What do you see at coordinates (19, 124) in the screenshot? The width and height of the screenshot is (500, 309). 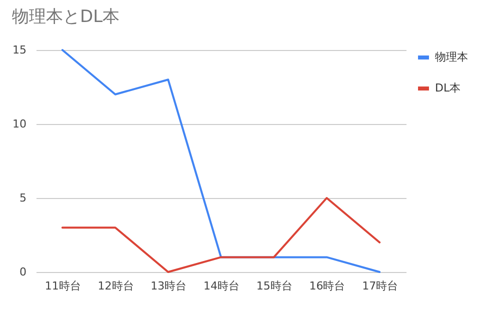 I see `y-tick-label: 10` at bounding box center [19, 124].